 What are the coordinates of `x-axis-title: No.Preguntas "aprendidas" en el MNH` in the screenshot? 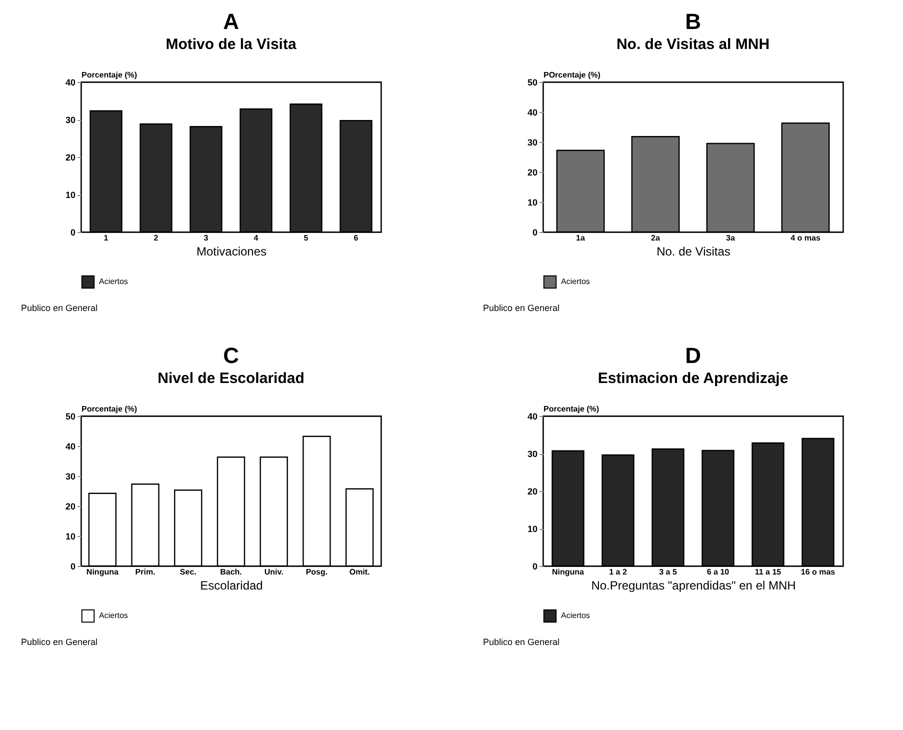 It's located at (693, 585).